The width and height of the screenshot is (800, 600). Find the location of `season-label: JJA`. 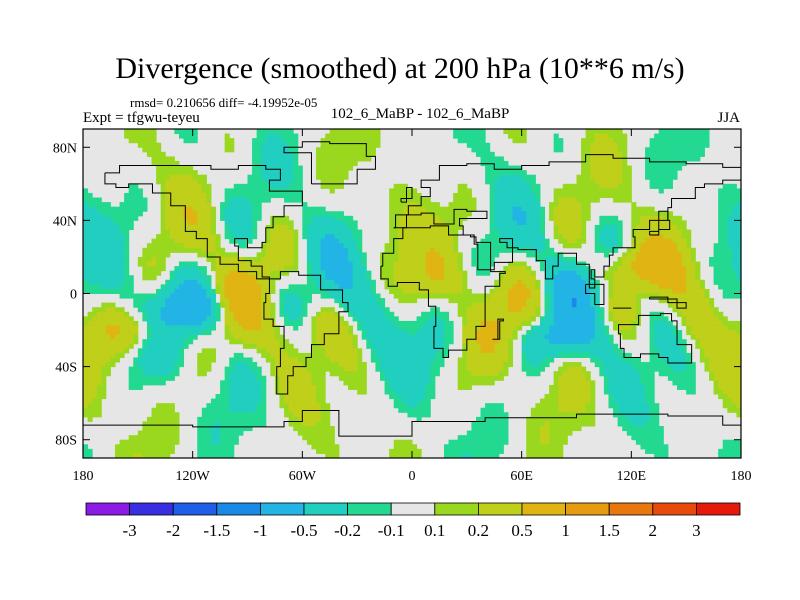

season-label: JJA is located at coordinates (728, 118).